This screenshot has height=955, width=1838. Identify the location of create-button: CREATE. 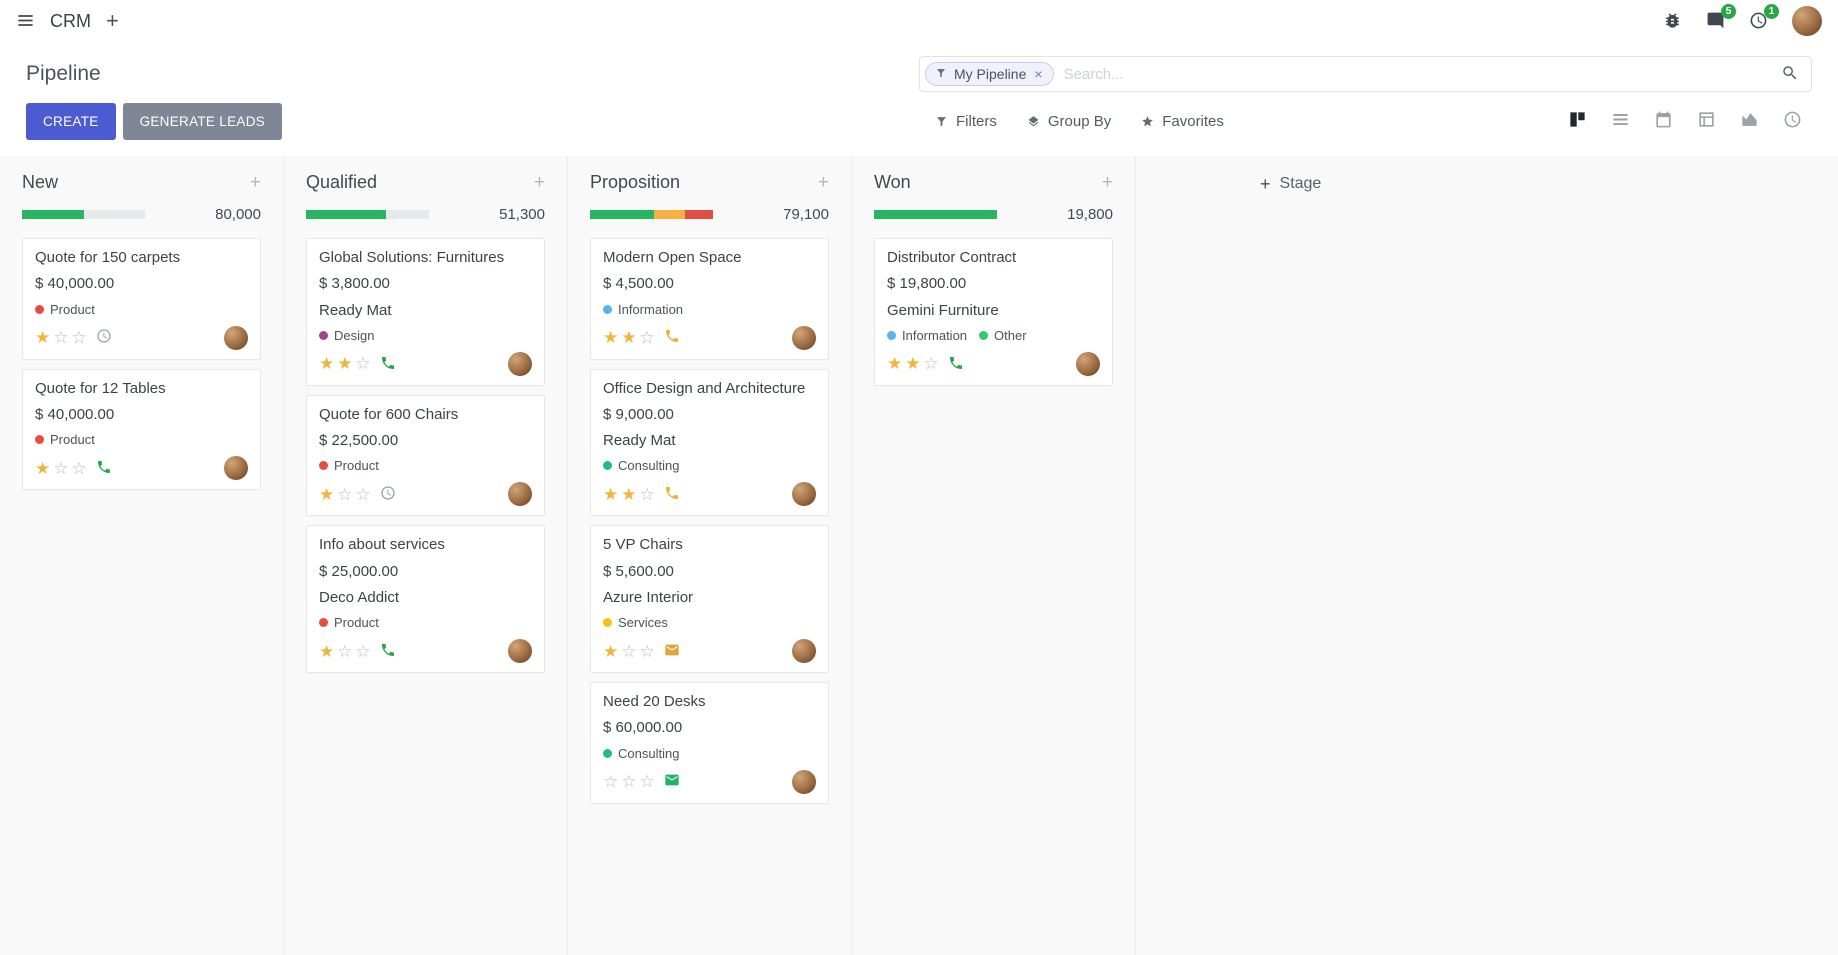
(71, 121).